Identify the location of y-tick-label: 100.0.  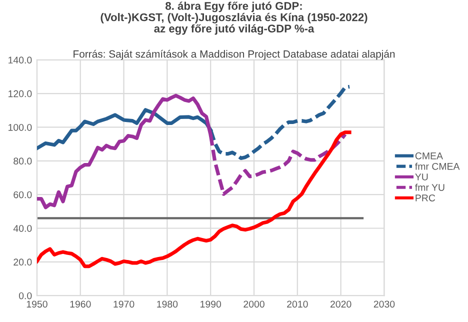
(20, 127).